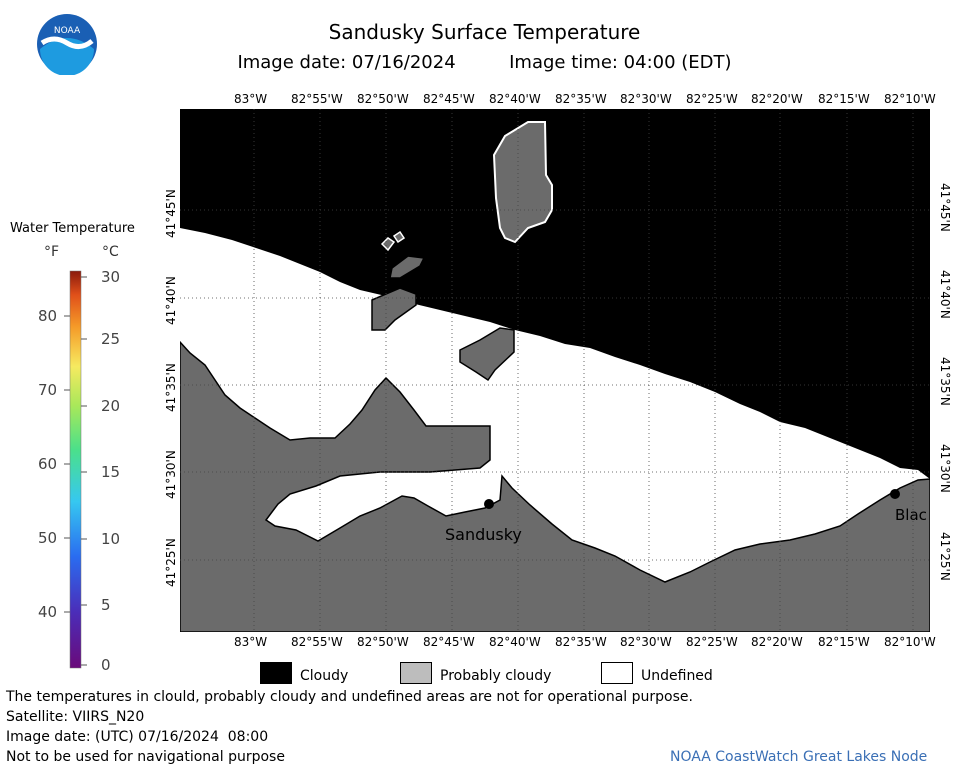  Describe the element at coordinates (799, 757) in the screenshot. I see `credit-link: NOAA CoastWatch Great Lakes Node` at that location.